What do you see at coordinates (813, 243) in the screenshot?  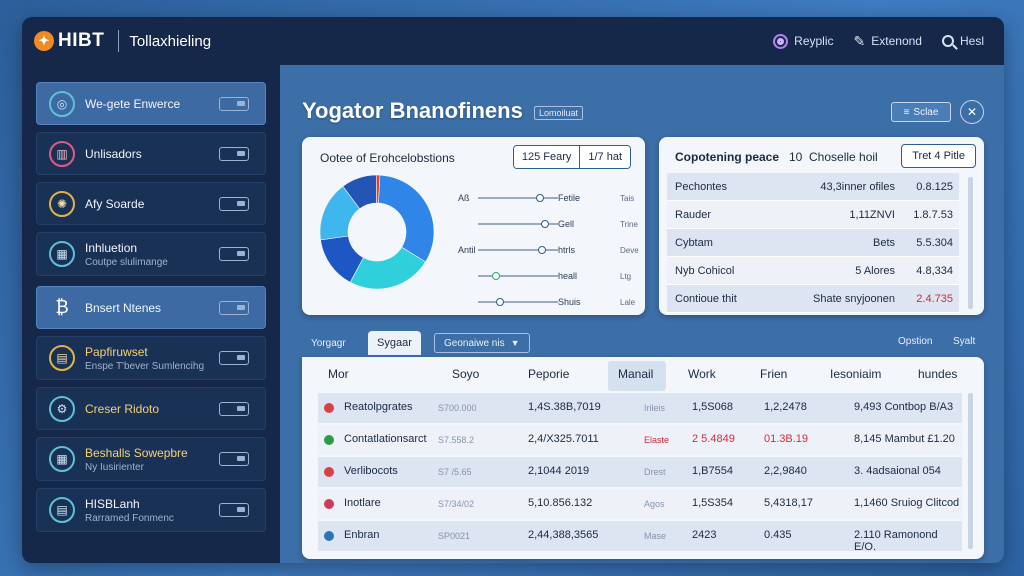 I see `table-row: Cybtam Bets 5.5.304` at bounding box center [813, 243].